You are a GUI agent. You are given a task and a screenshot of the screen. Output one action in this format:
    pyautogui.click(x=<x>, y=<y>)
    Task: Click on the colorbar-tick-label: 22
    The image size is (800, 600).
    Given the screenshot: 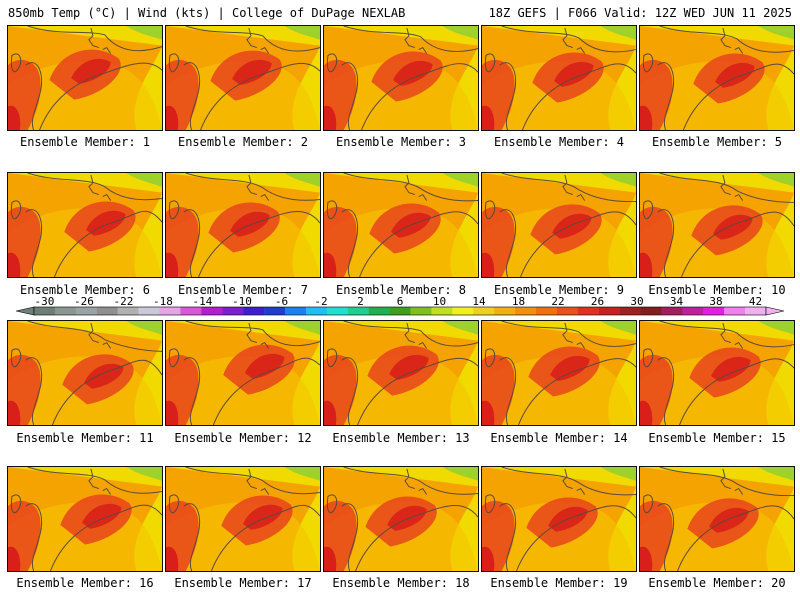 What is the action you would take?
    pyautogui.click(x=557, y=302)
    